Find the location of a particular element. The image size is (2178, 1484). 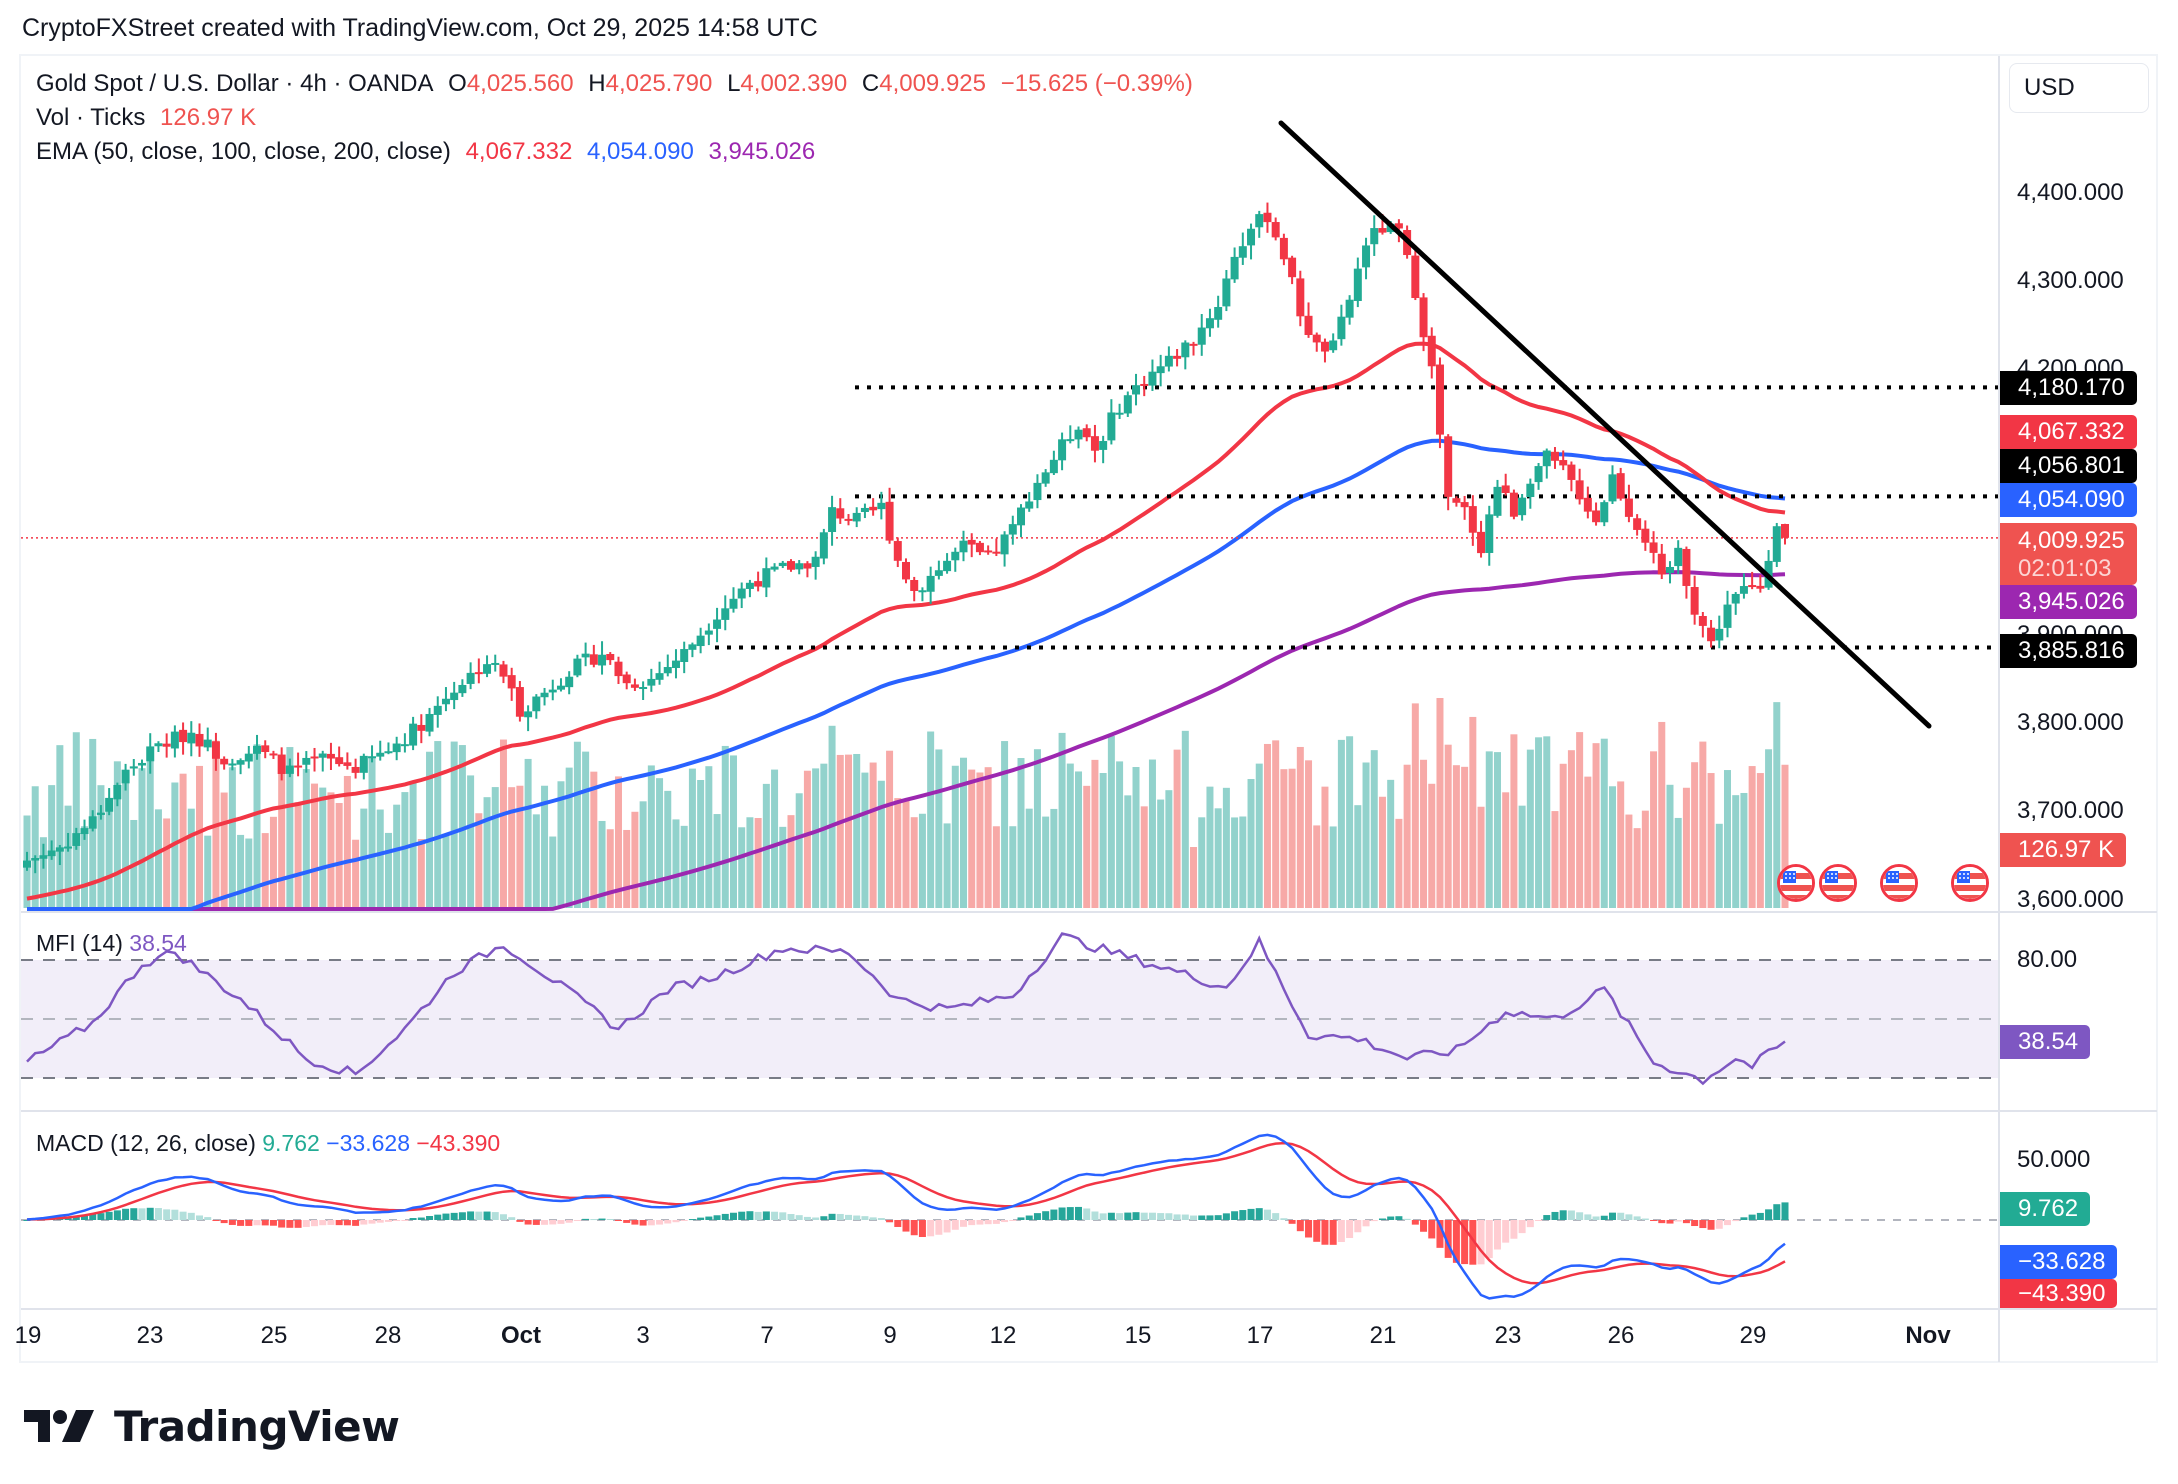

tradingview-logo: TradingView is located at coordinates (212, 1426).